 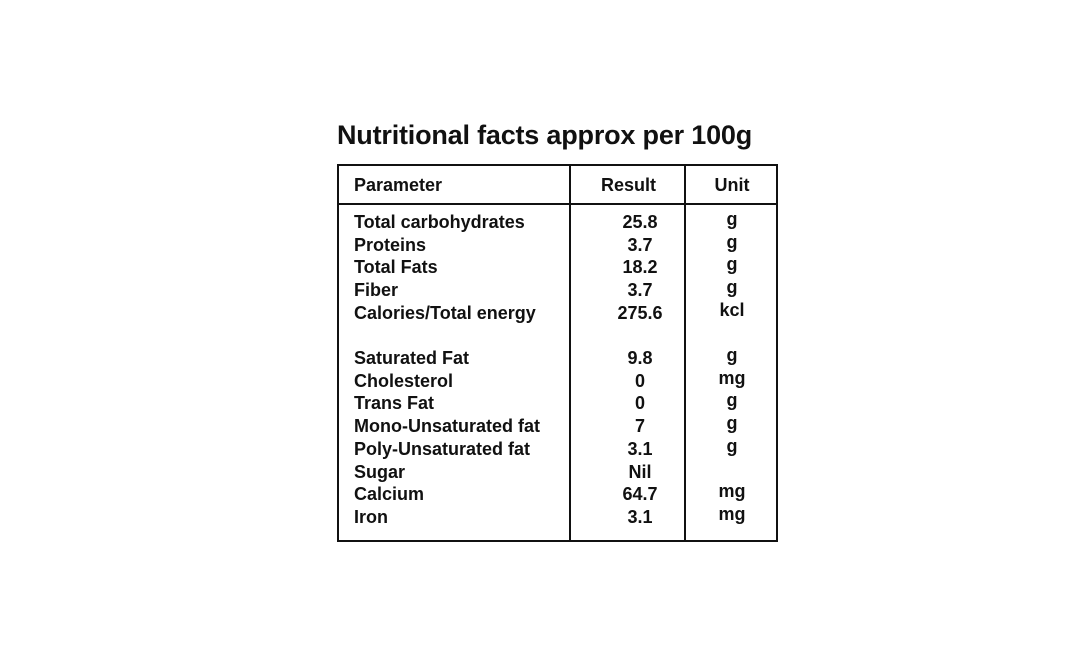 I want to click on parameter: Iron, so click(x=371, y=516).